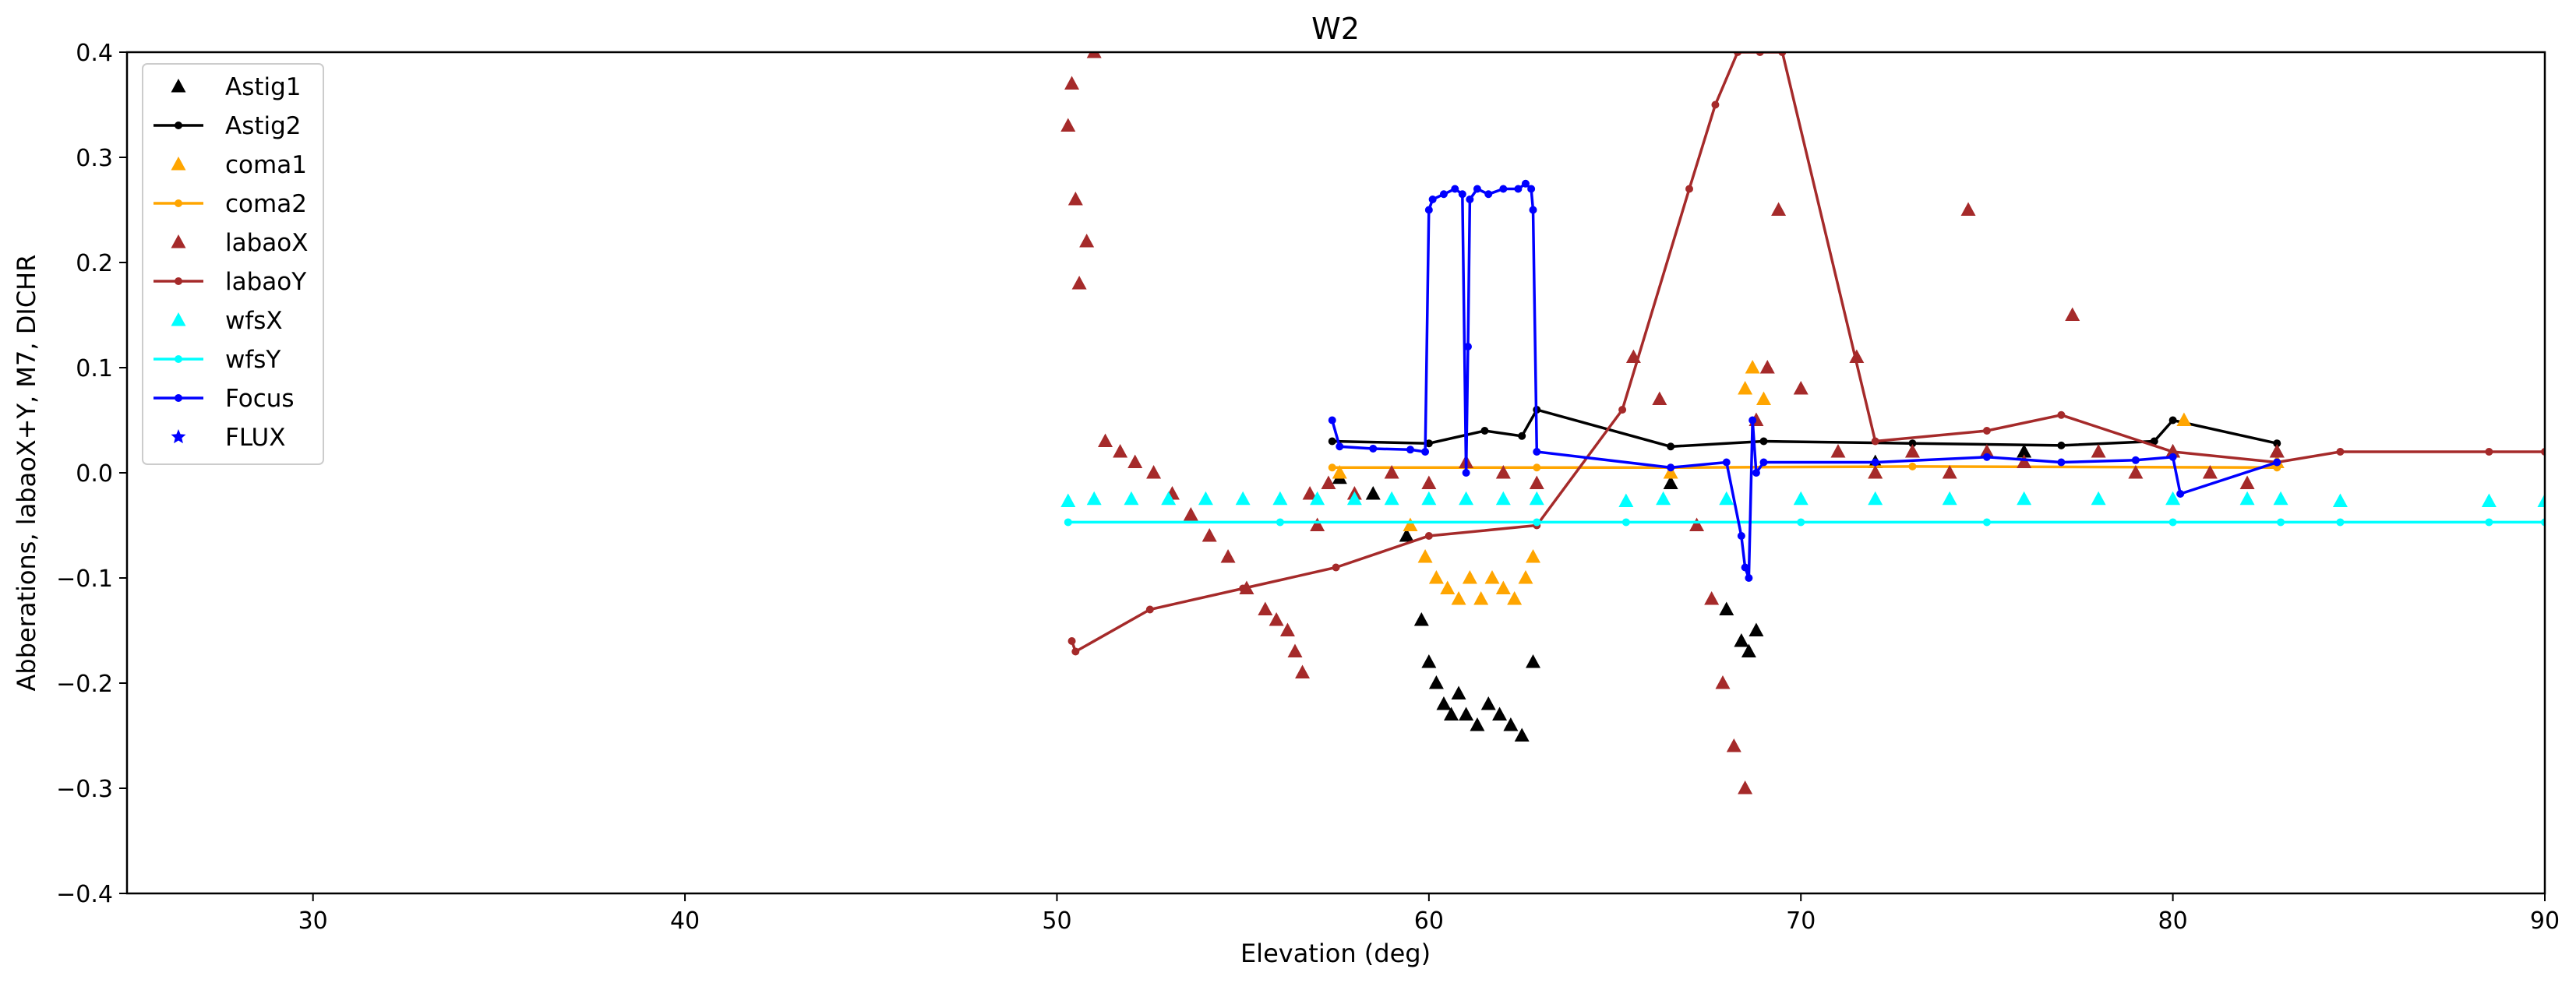 Image resolution: width=2576 pixels, height=983 pixels. I want to click on y-tick-label: 0.1, so click(94, 368).